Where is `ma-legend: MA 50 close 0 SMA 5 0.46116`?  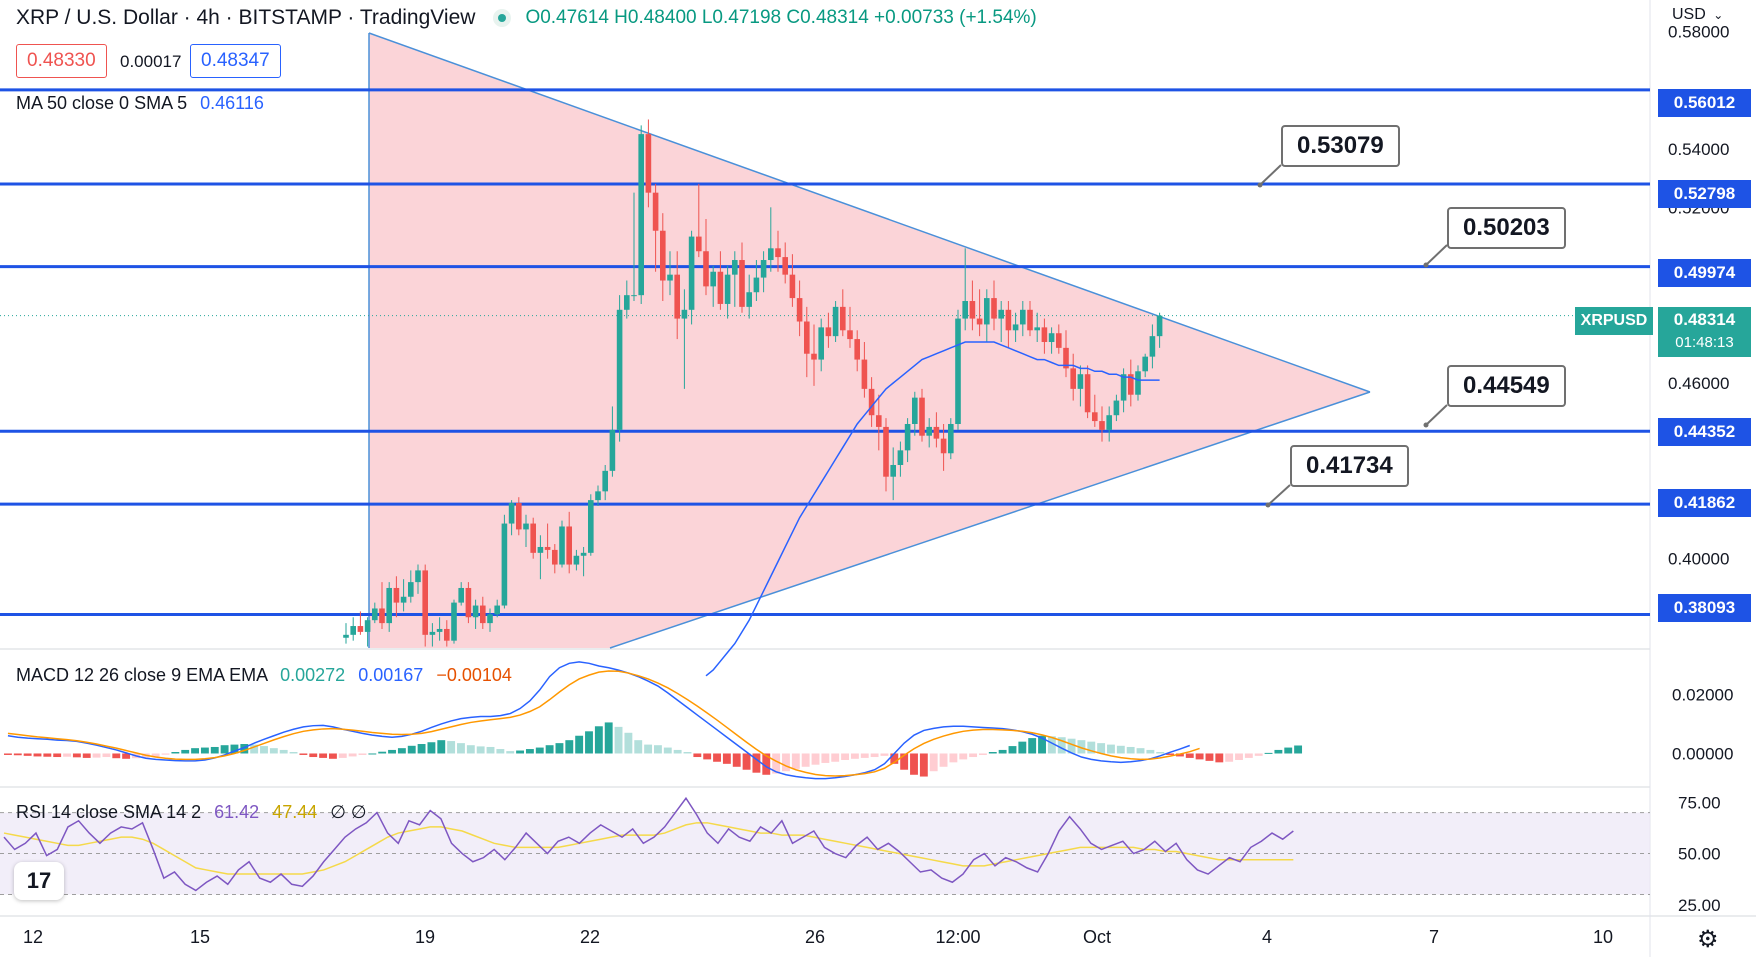
ma-legend: MA 50 close 0 SMA 5 0.46116 is located at coordinates (140, 103).